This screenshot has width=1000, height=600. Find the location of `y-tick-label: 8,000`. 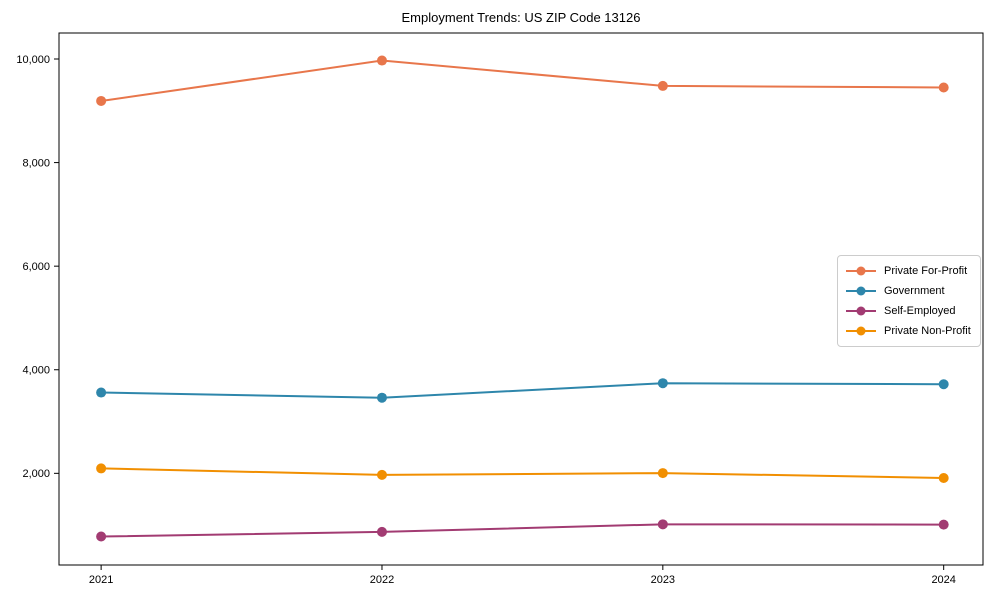

y-tick-label: 8,000 is located at coordinates (36, 163).